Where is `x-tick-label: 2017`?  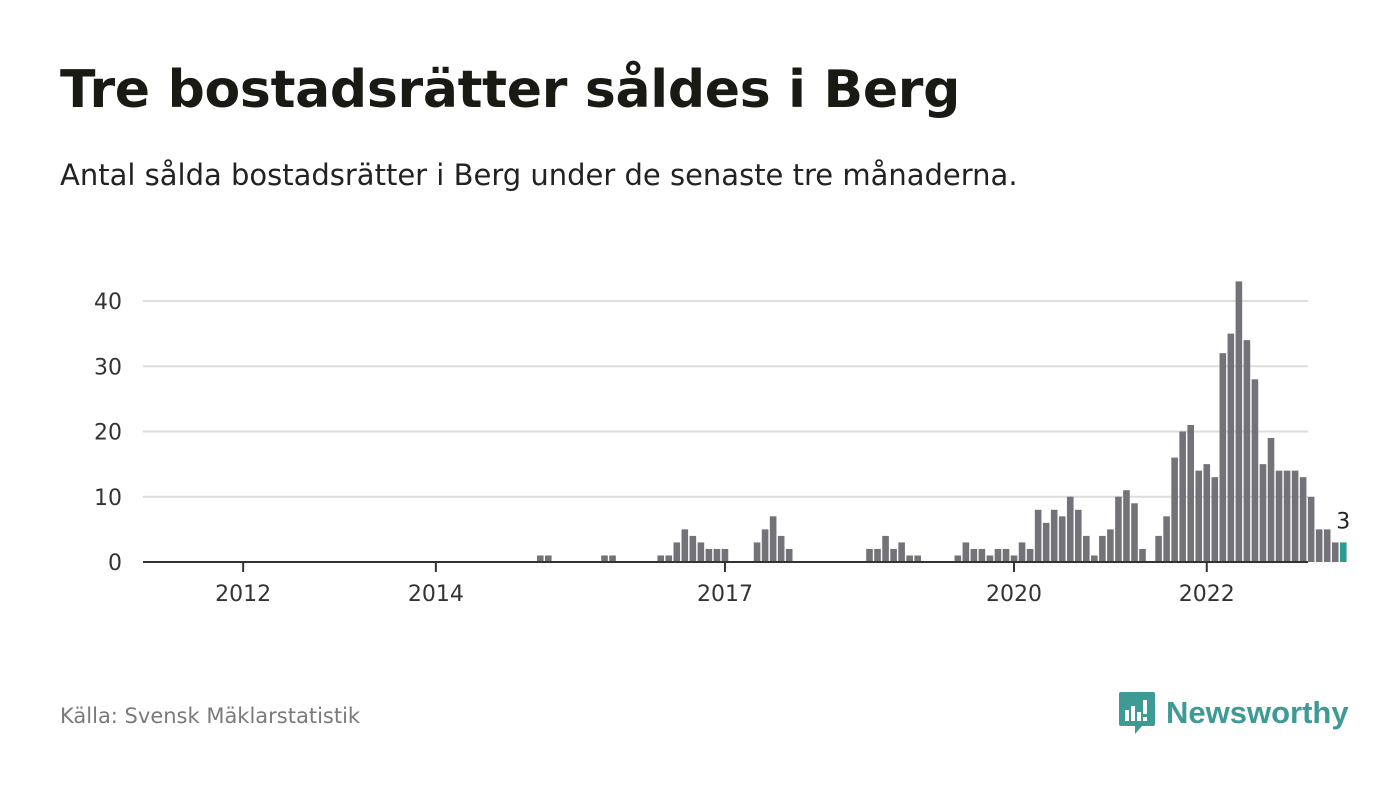 x-tick-label: 2017 is located at coordinates (725, 594).